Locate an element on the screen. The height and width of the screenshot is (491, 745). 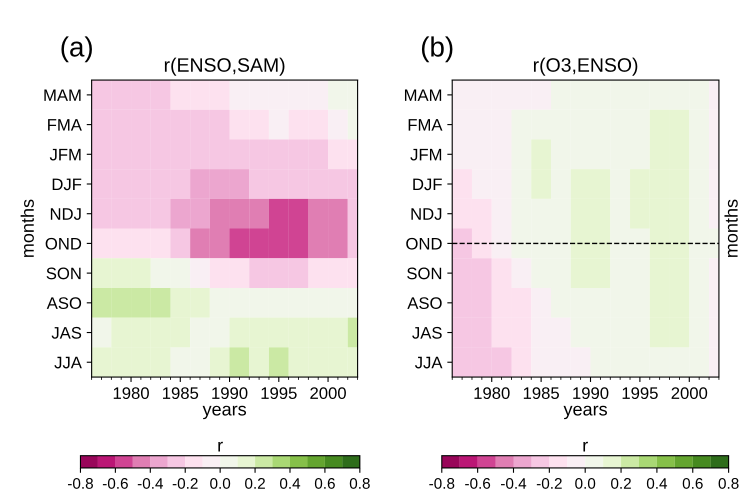
text: (a) is located at coordinates (76, 49).